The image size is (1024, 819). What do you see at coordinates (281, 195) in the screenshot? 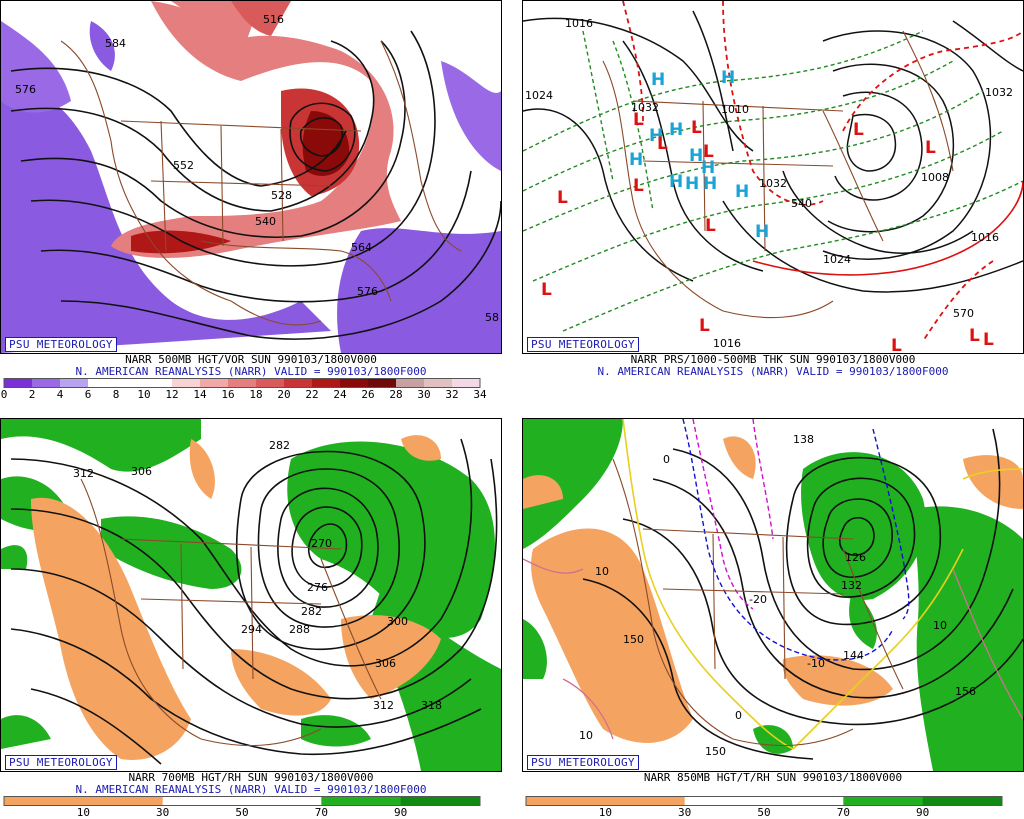
I see `contour-label: 528` at bounding box center [281, 195].